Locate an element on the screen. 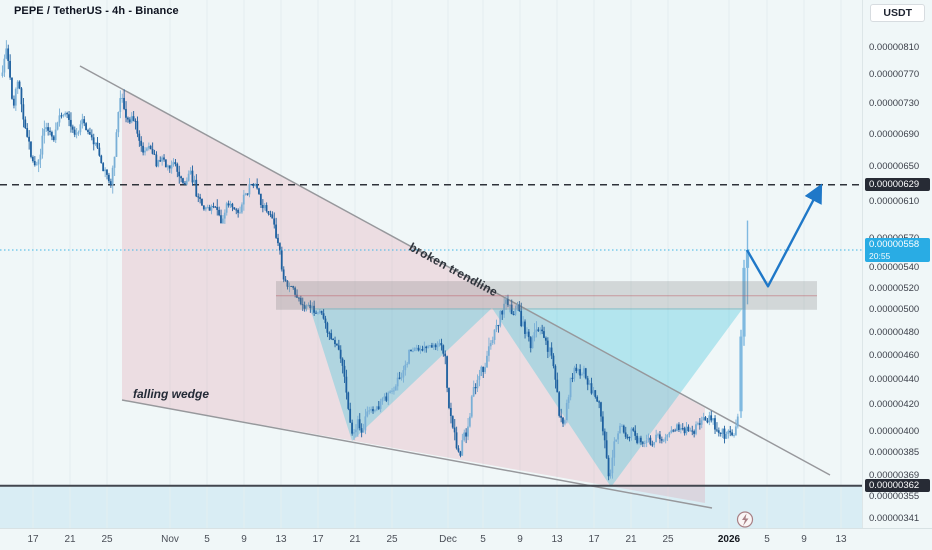 The image size is (932, 550). price-level-badge: 0.00000558 20:55 is located at coordinates (897, 249).